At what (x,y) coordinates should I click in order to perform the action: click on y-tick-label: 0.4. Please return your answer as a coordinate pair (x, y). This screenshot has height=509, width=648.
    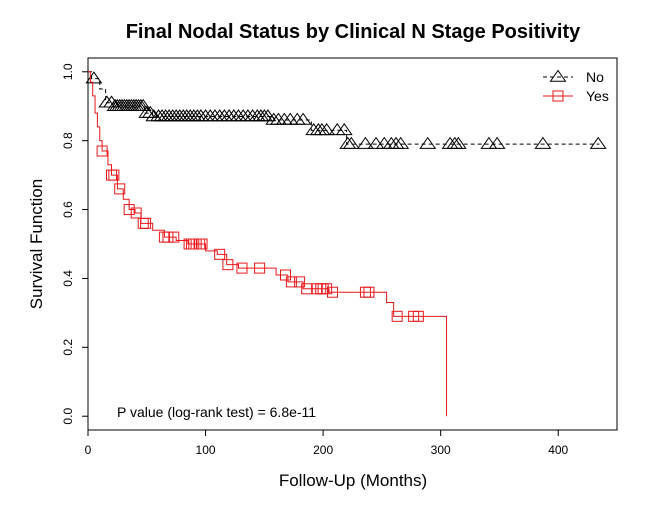
    Looking at the image, I should click on (68, 278).